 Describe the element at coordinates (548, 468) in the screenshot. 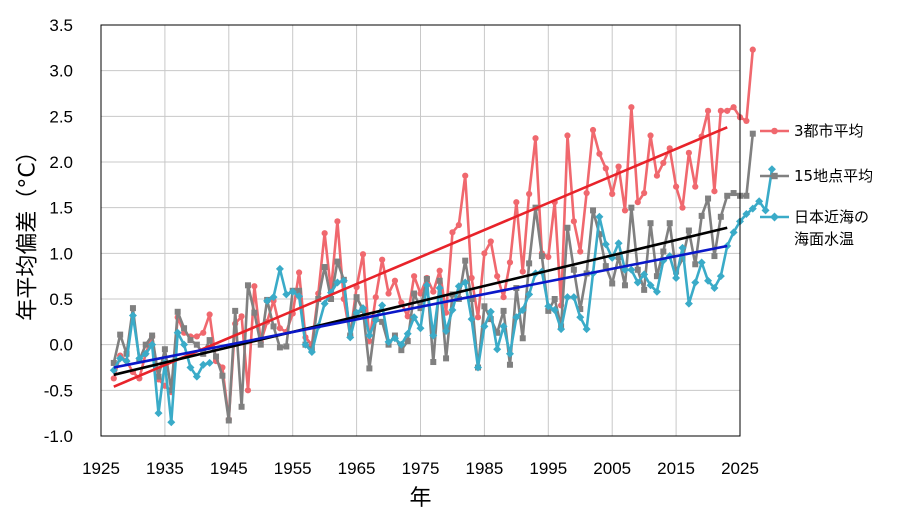

I see `x-tick-label: 1995` at that location.